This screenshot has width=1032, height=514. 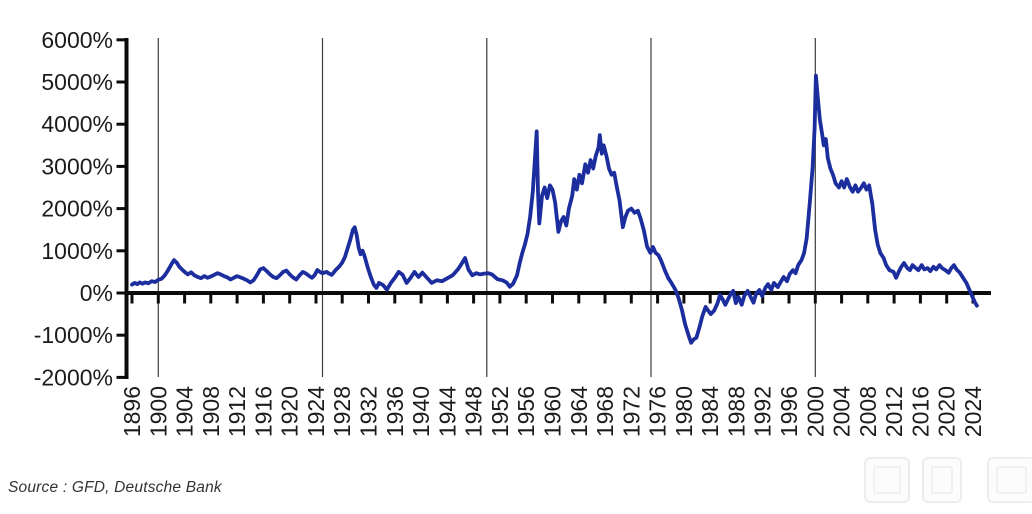 I want to click on x-tick-label: 1932, so click(x=369, y=411).